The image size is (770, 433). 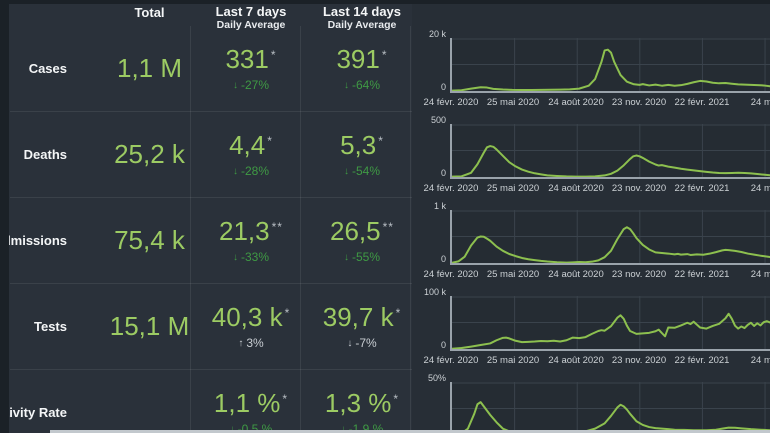 What do you see at coordinates (365, 171) in the screenshot?
I see `last14-change-percent: -54%` at bounding box center [365, 171].